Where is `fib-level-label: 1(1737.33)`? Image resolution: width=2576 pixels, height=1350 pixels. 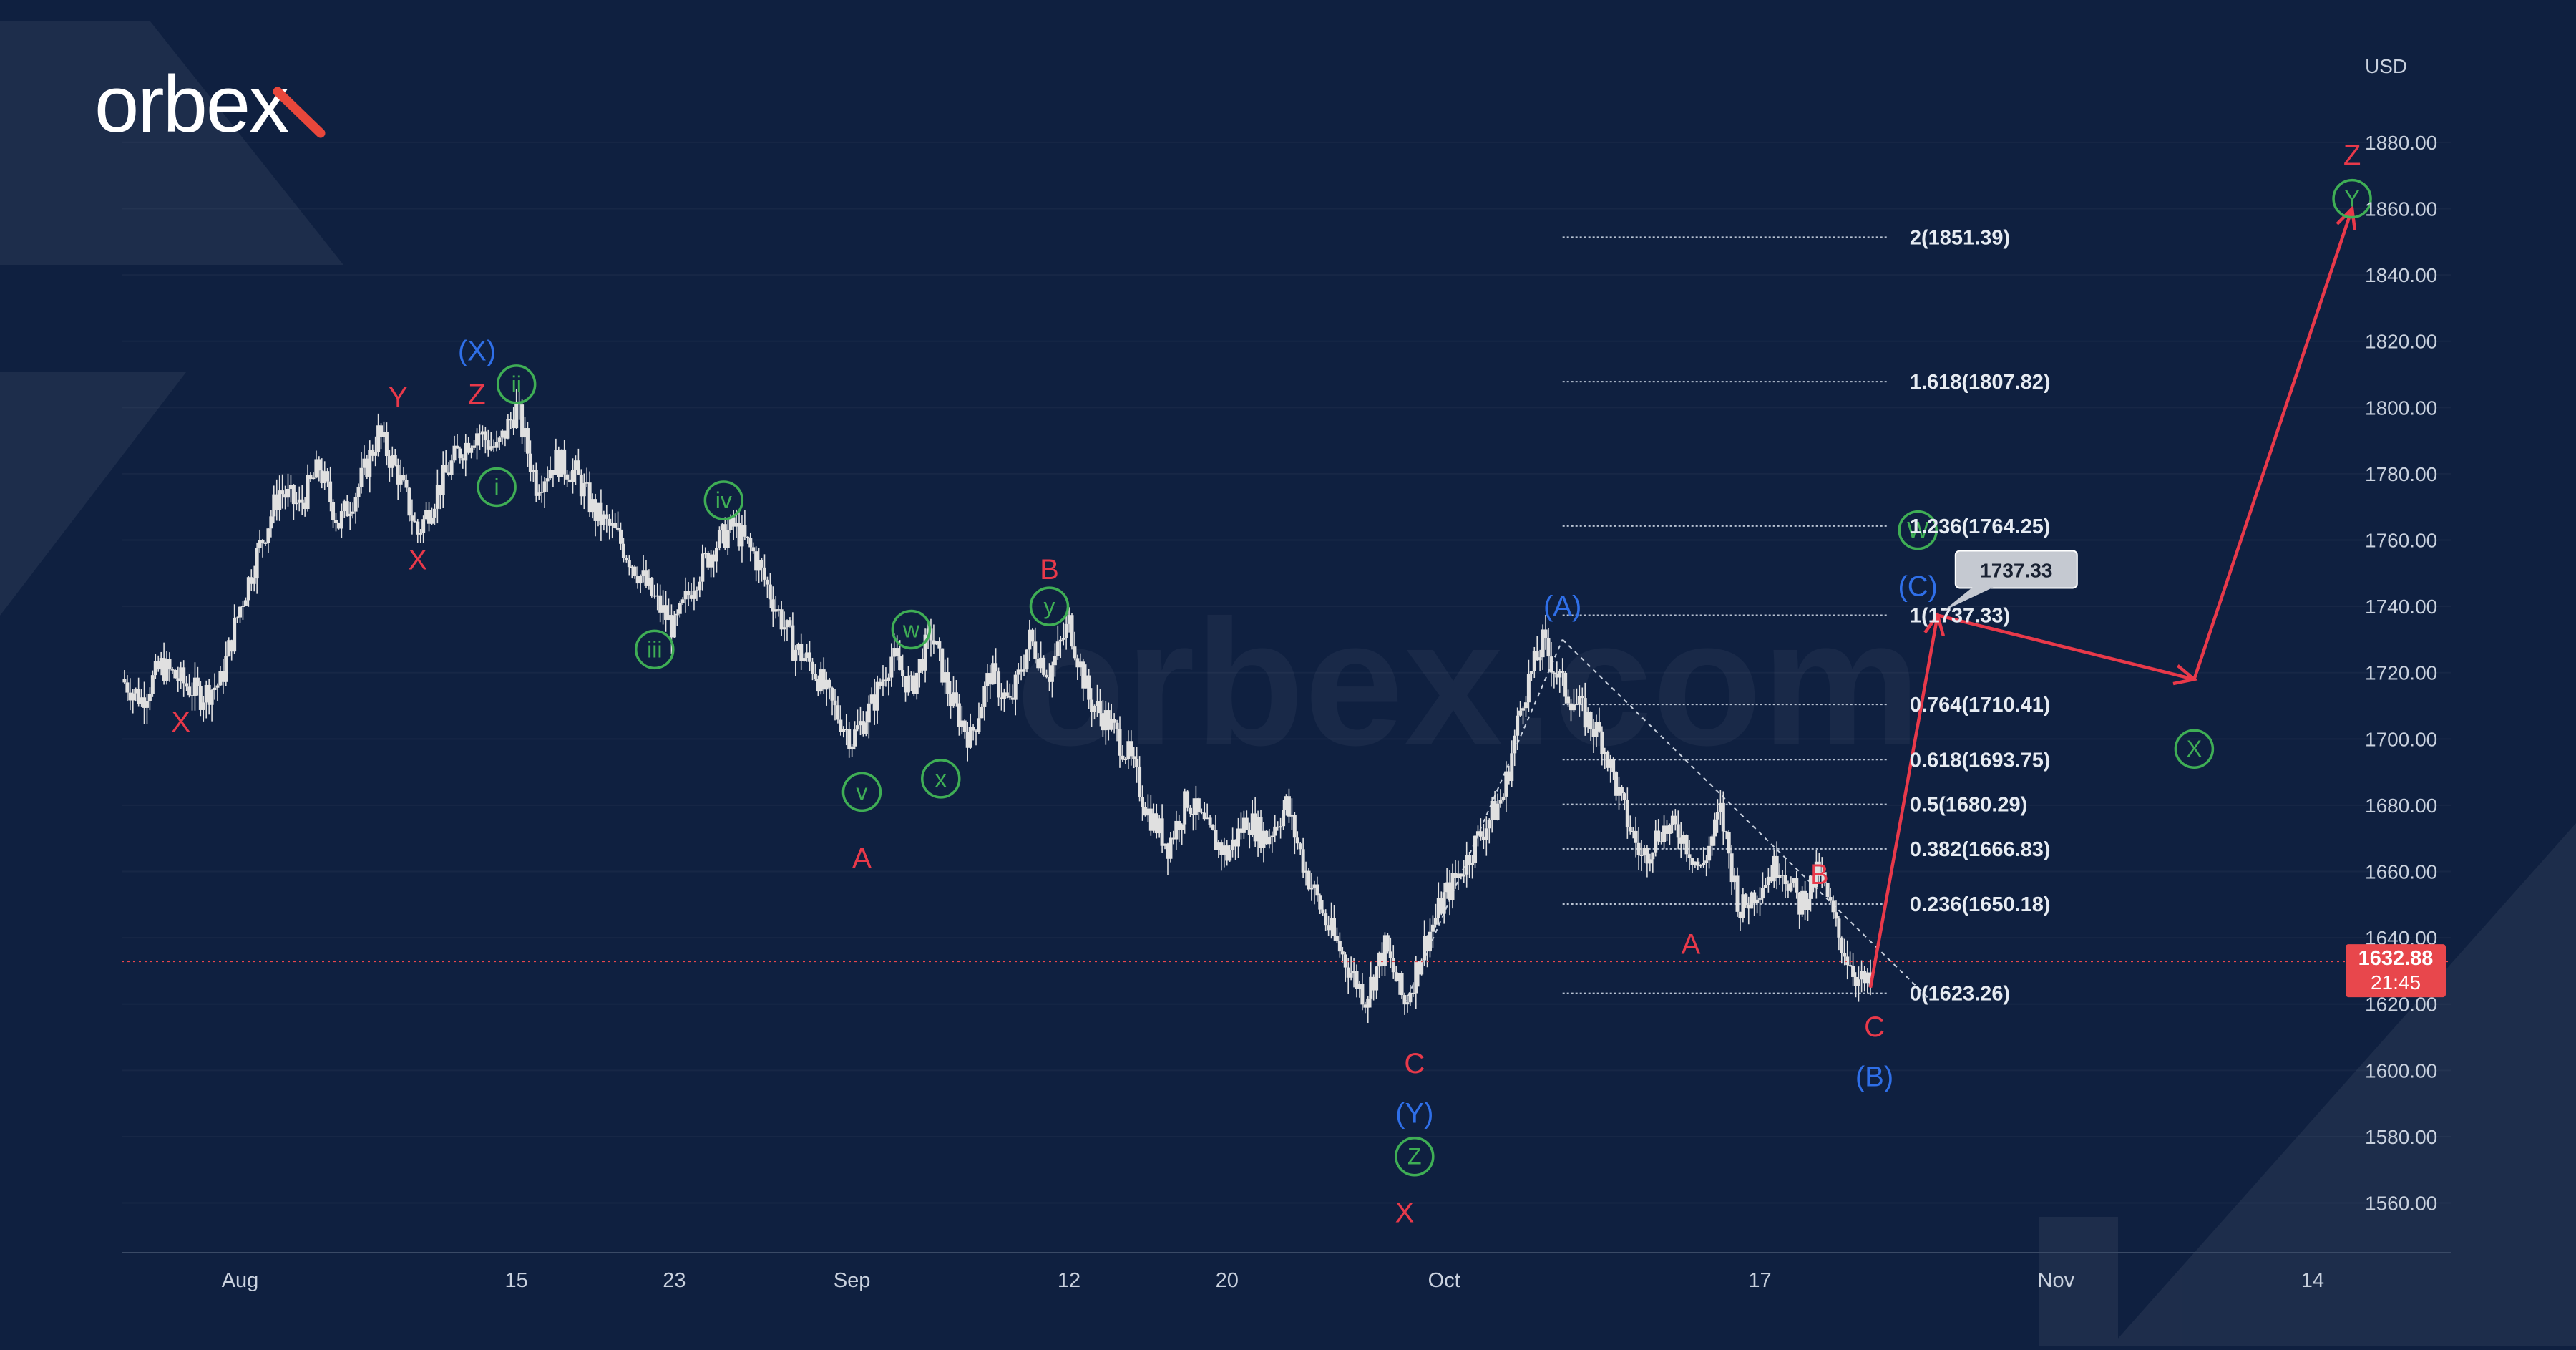
fib-level-label: 1(1737.33) is located at coordinates (1960, 615).